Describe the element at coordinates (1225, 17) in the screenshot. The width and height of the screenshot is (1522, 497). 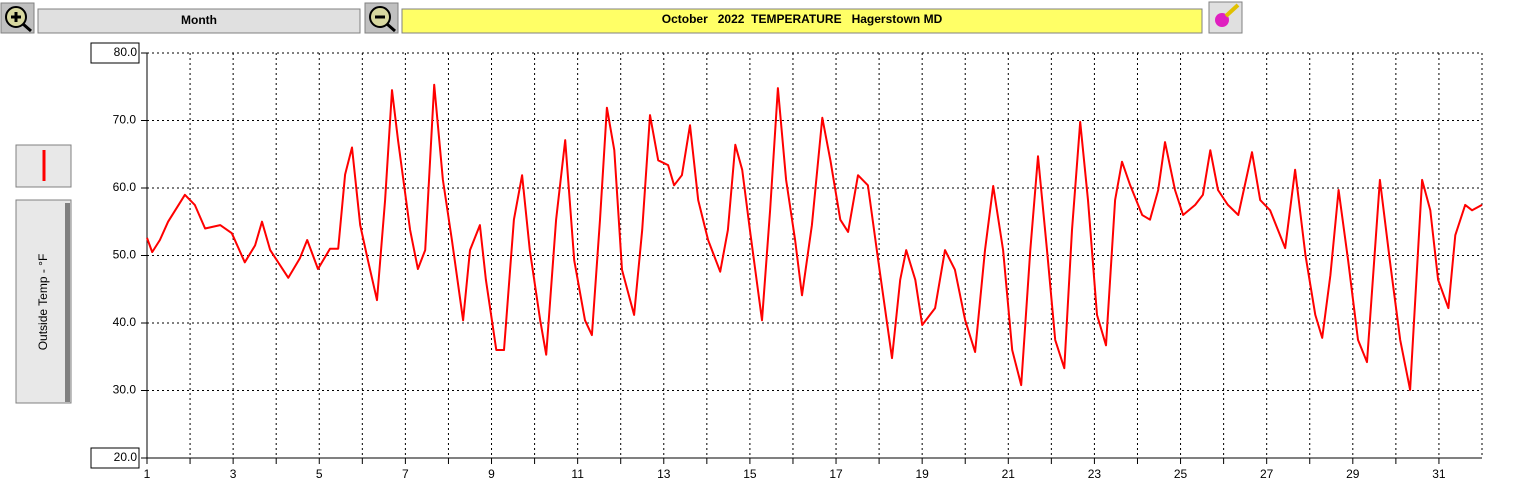
I see `color-button` at that location.